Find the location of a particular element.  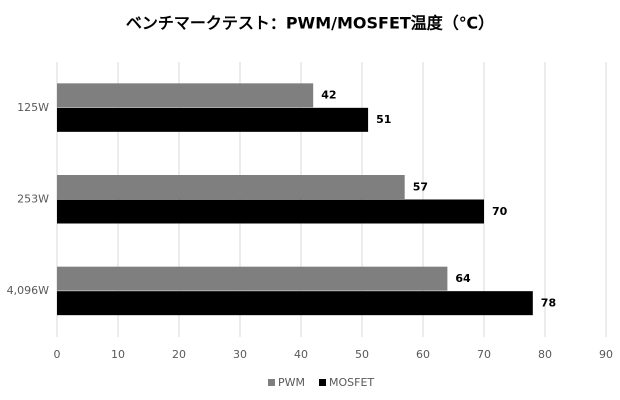

value-label: 78 is located at coordinates (548, 302).